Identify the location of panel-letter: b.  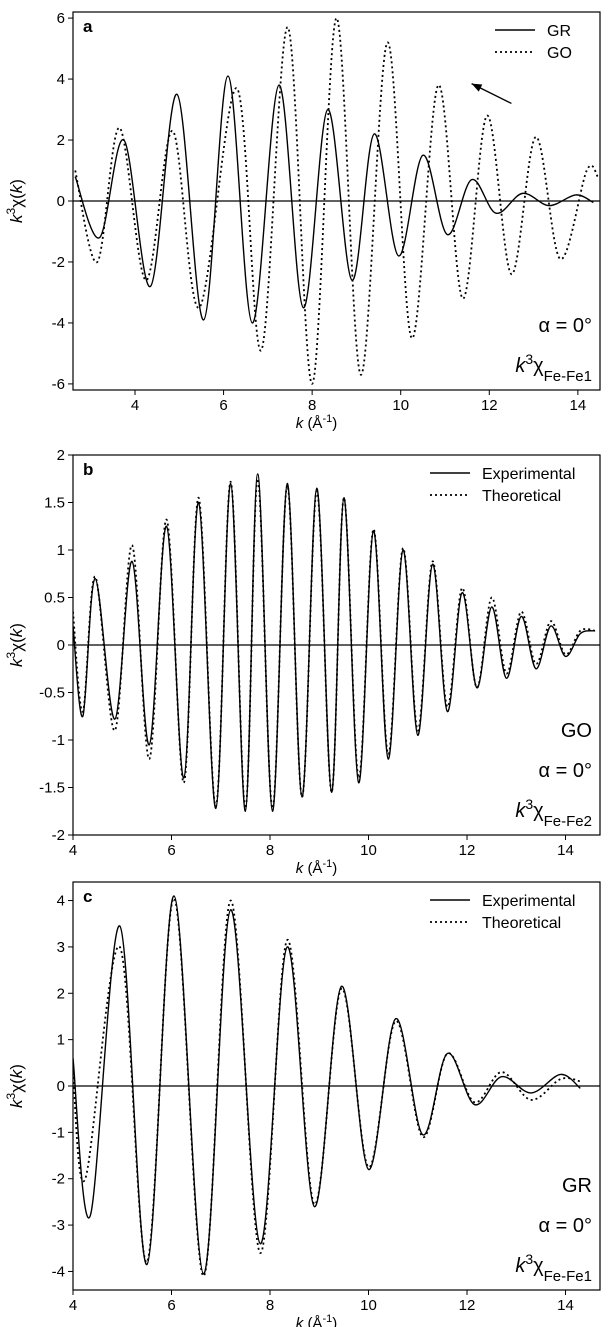
(88, 469).